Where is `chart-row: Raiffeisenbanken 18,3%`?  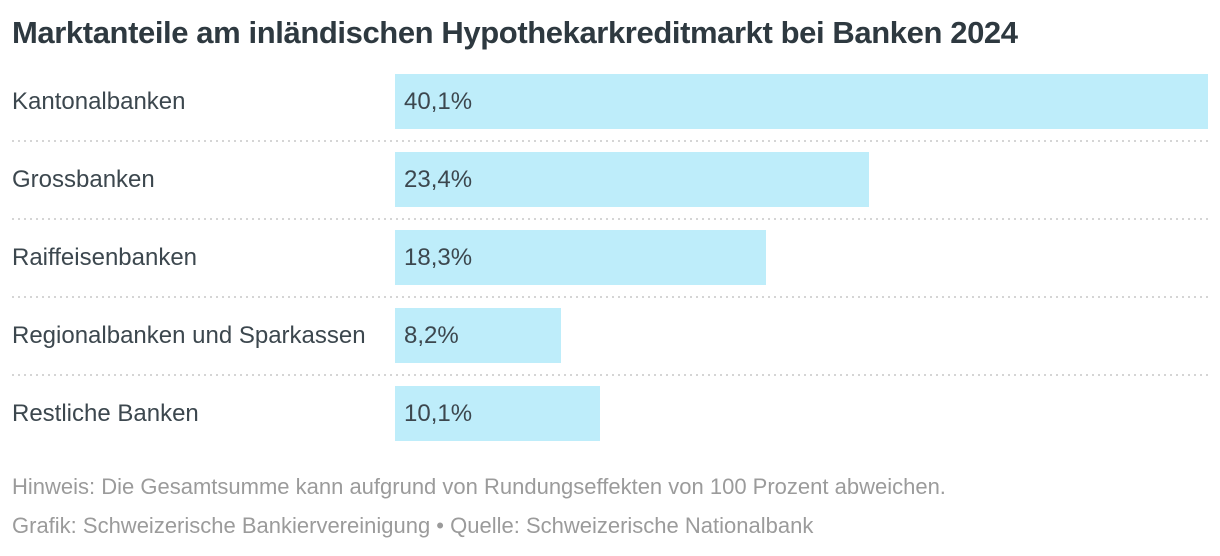 chart-row: Raiffeisenbanken 18,3% is located at coordinates (610, 258).